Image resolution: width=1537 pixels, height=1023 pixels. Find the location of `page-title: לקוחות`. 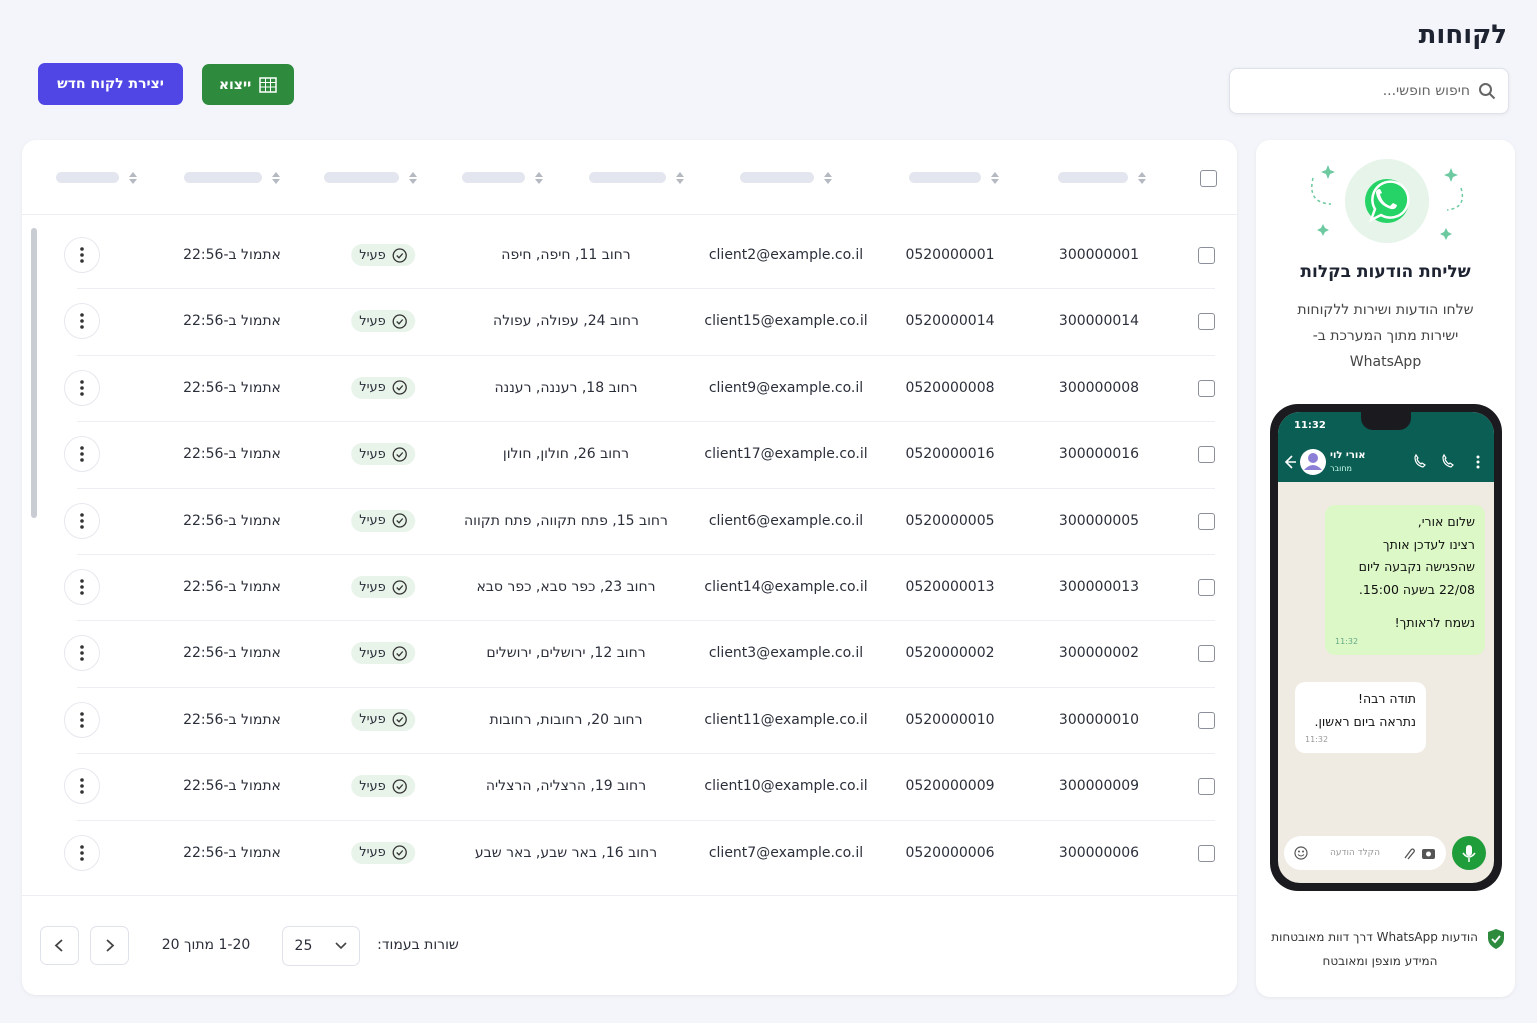

page-title: לקוחות is located at coordinates (1462, 35).